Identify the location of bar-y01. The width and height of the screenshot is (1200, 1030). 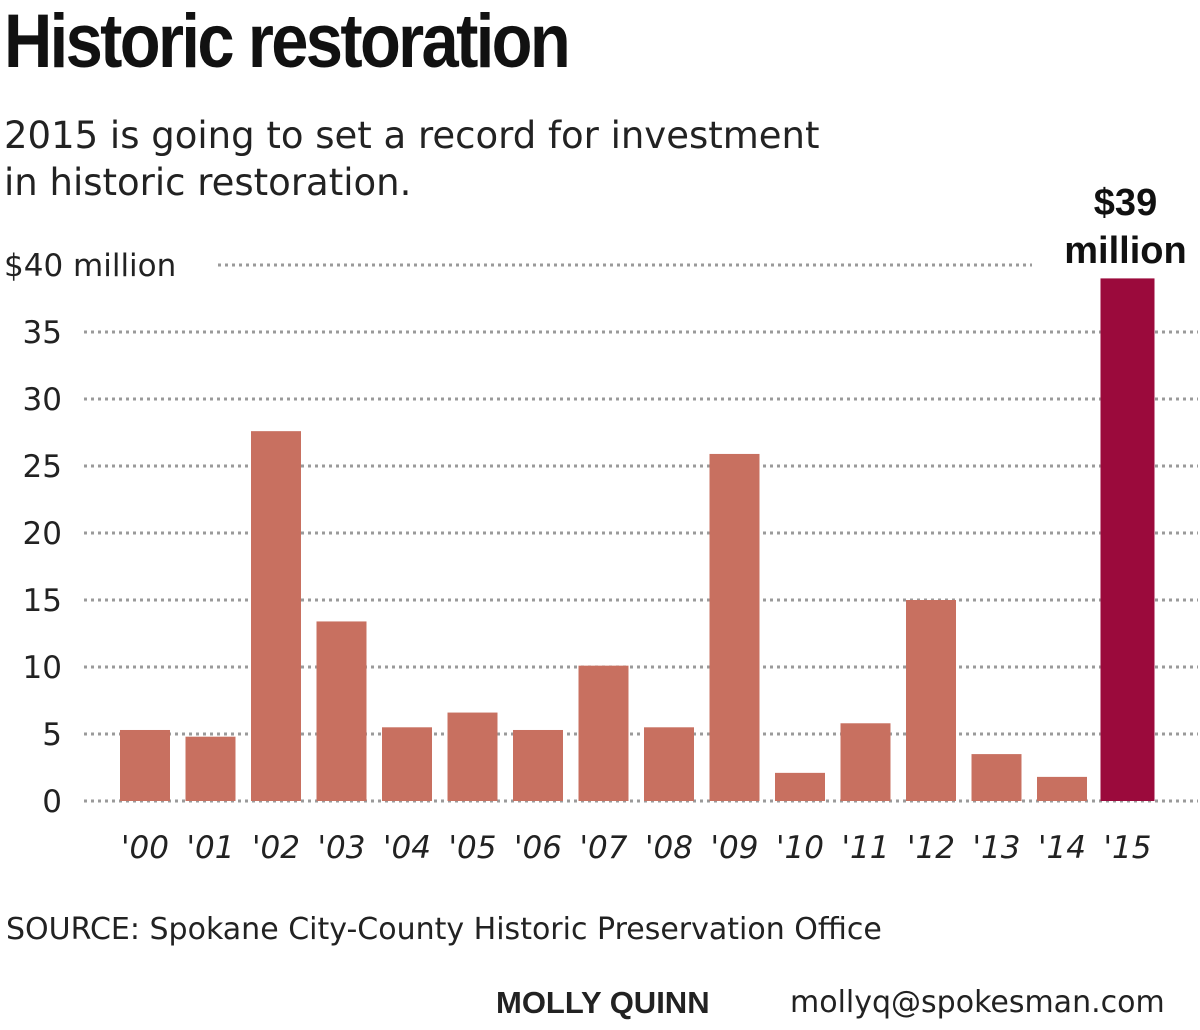
(210, 768).